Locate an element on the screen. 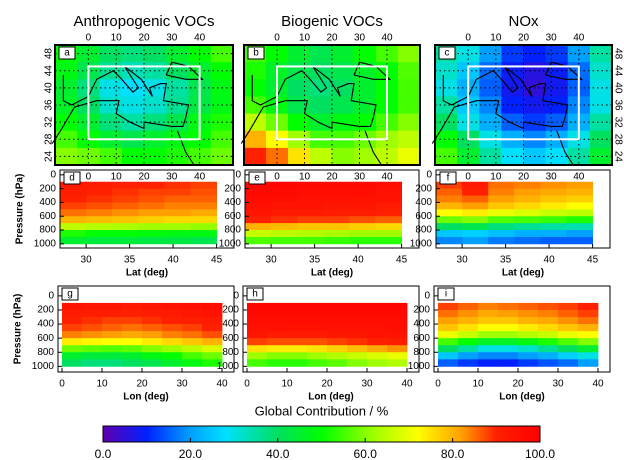 Image resolution: width=624 pixels, height=460 pixels. y-tick-label: 200 is located at coordinates (421, 310).